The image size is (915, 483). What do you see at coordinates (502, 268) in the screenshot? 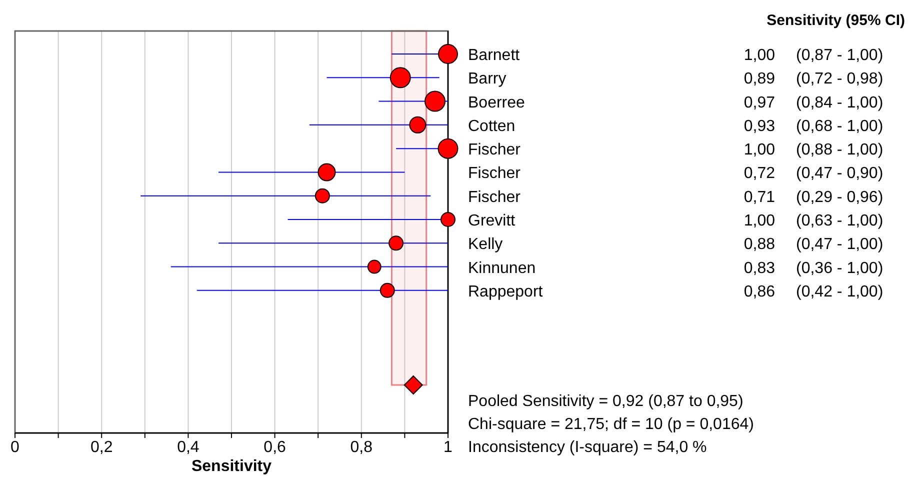
I see `y-tick-label: Kinnunen` at bounding box center [502, 268].